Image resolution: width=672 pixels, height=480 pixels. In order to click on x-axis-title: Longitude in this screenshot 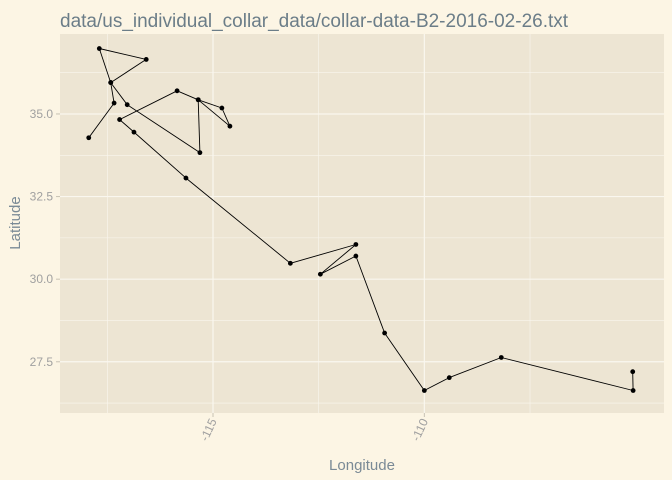, I will do `click(362, 465)`.